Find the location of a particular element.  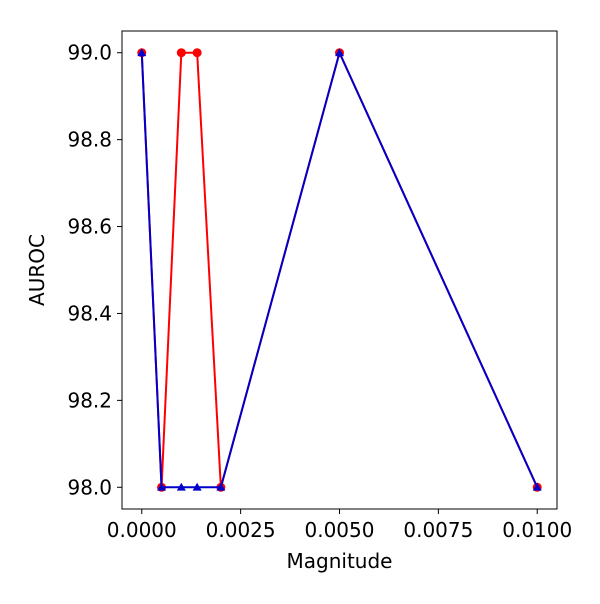

x-tick-label: 0.0100 is located at coordinates (537, 530).